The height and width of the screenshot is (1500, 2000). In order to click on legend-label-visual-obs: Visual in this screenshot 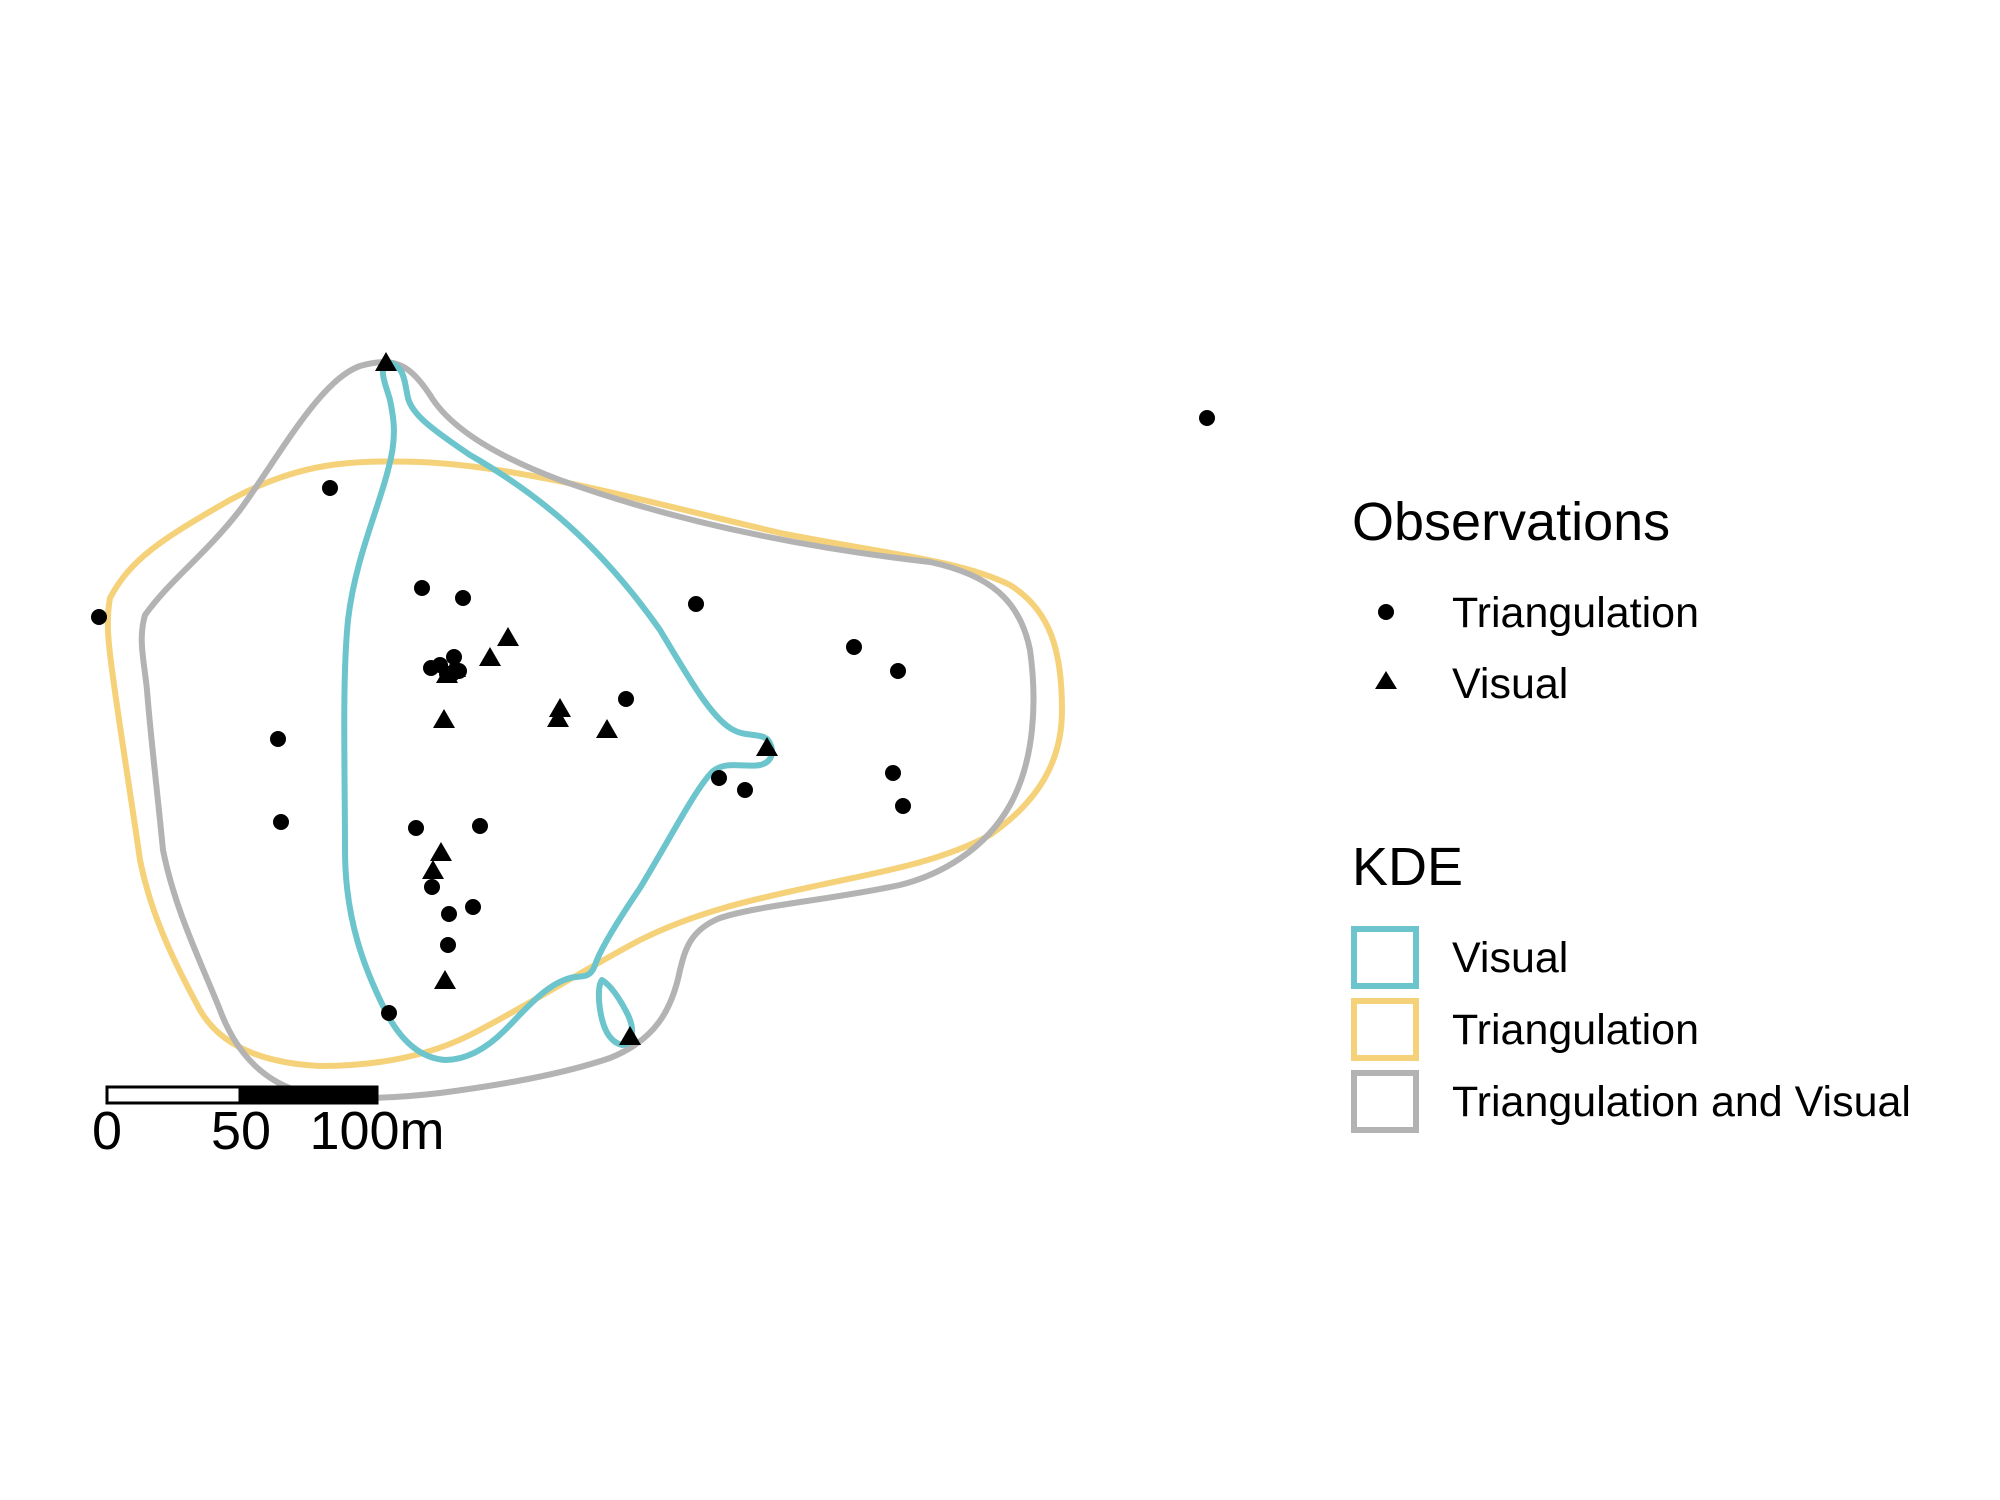, I will do `click(1510, 684)`.